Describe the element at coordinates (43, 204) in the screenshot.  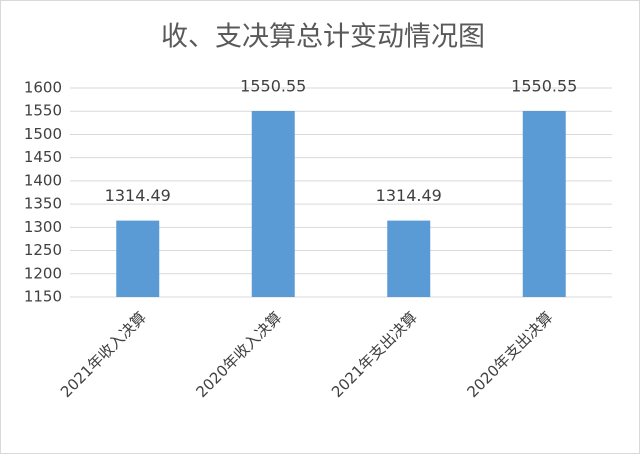
I see `y-tick-label: 1350` at that location.